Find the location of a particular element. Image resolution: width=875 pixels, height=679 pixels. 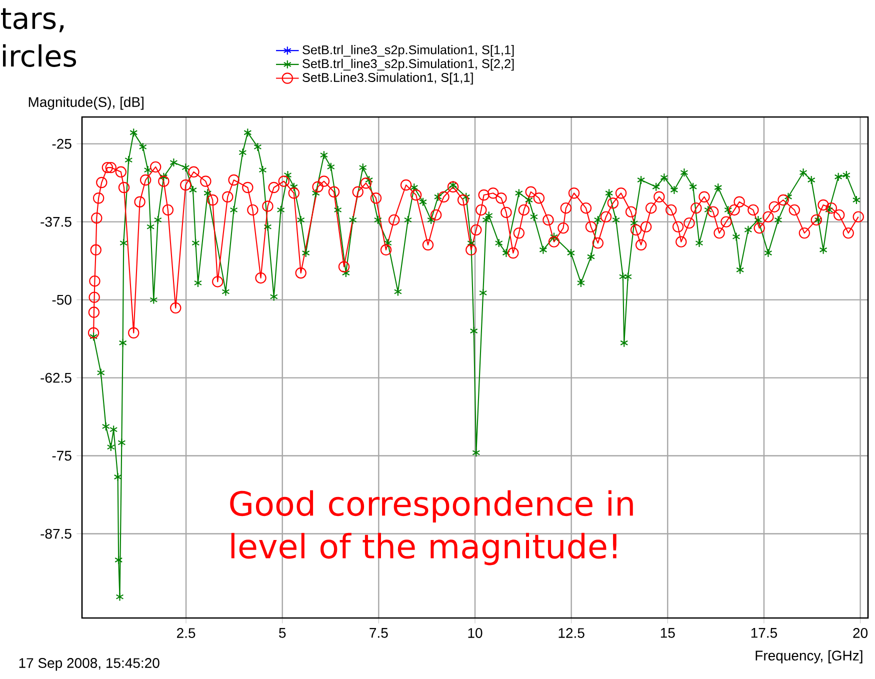

x-tick-label: 20 is located at coordinates (860, 633).